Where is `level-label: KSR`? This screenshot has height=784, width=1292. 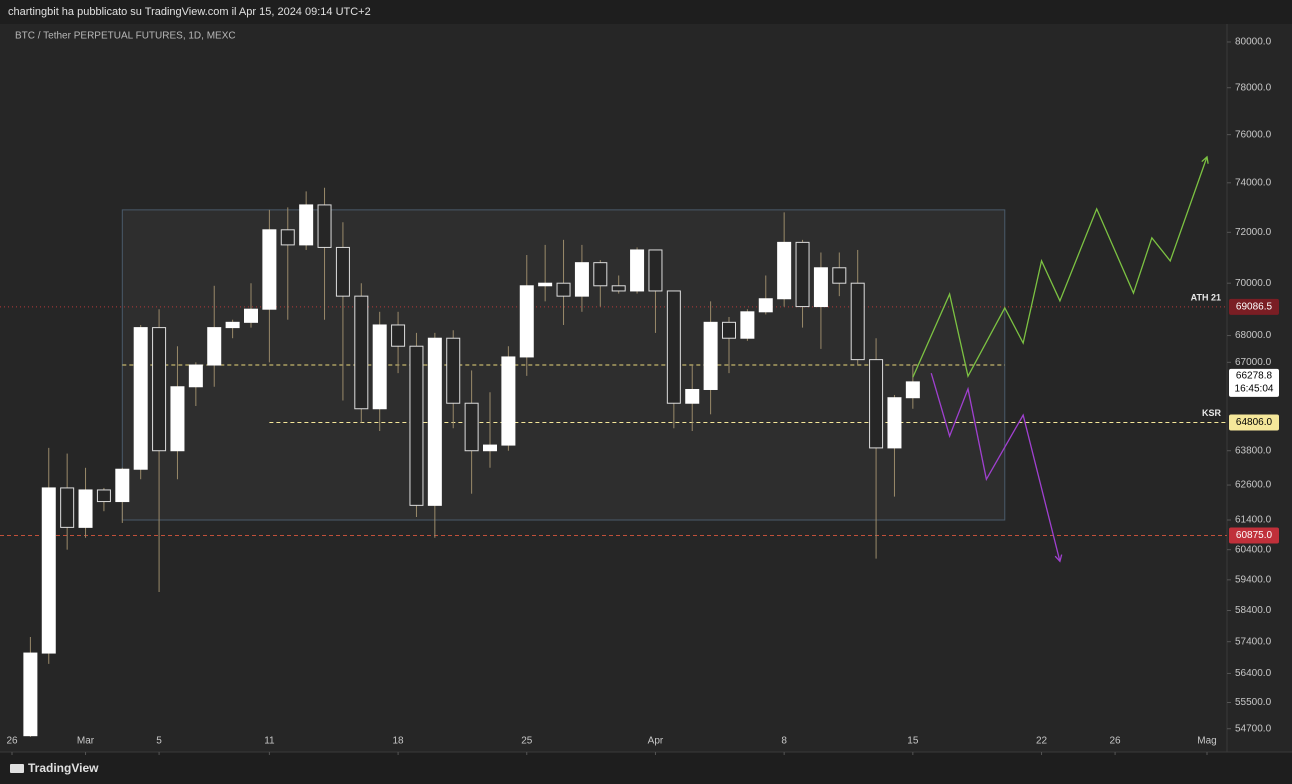 level-label: KSR is located at coordinates (1212, 413).